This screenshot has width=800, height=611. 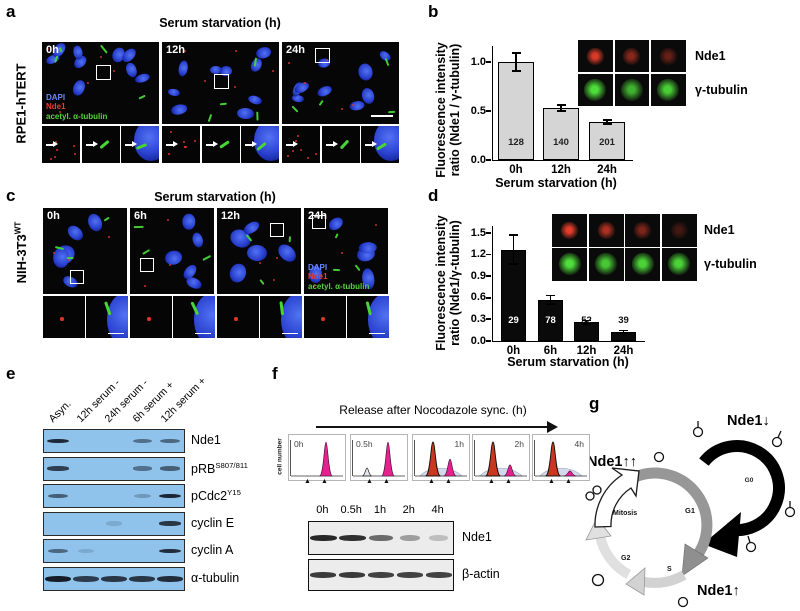 What do you see at coordinates (344, 144) in the screenshot?
I see `centriole-mark` at bounding box center [344, 144].